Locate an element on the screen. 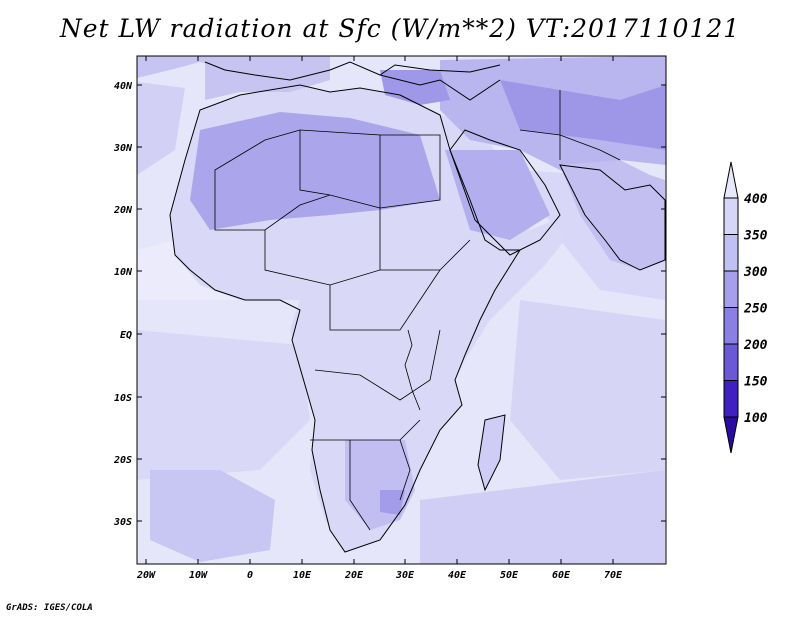 This screenshot has width=800, height=618. lesotho-region is located at coordinates (392, 502).